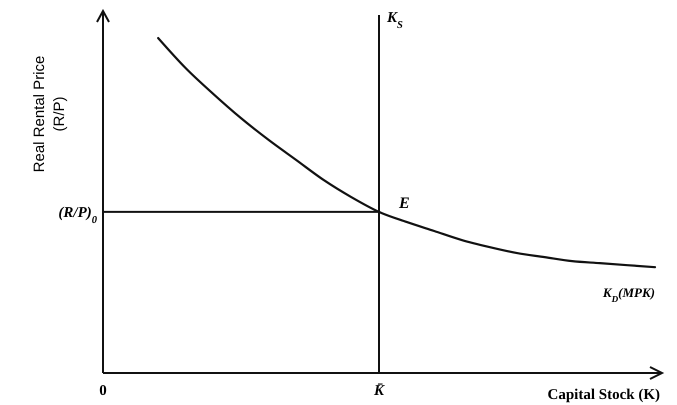 The width and height of the screenshot is (677, 405). I want to click on x-axis-title: Capital Stock (K), so click(604, 395).